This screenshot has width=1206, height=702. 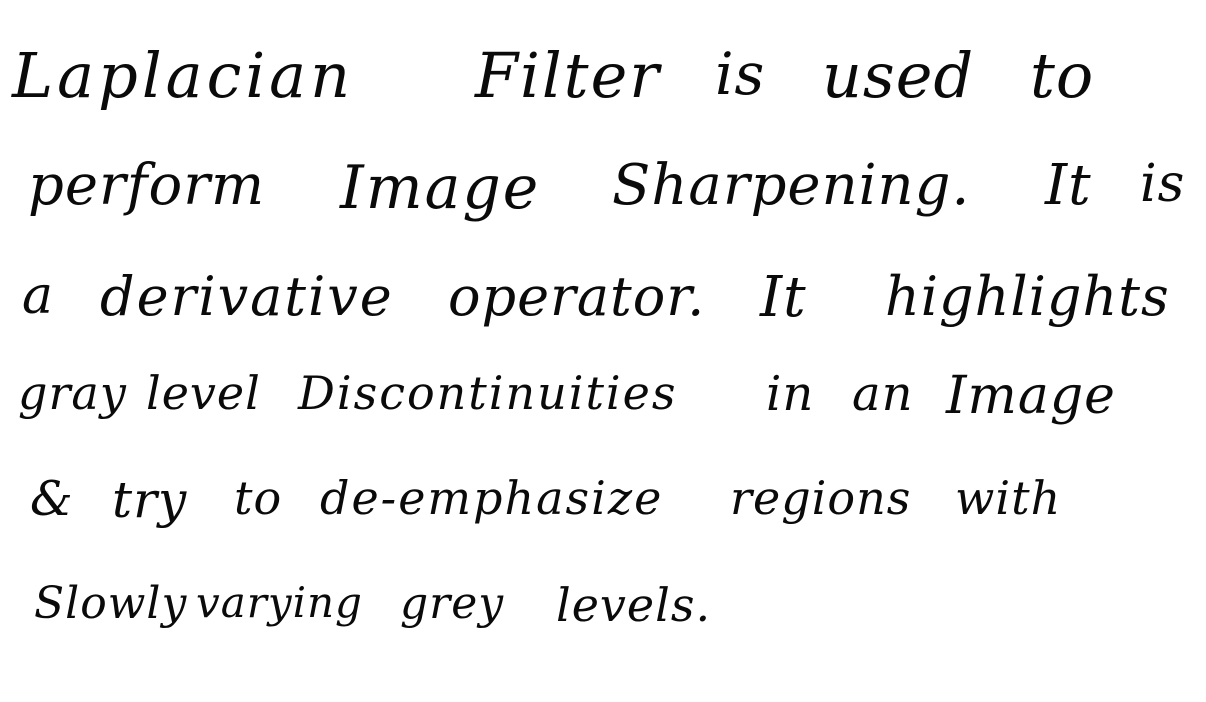 What do you see at coordinates (488, 393) in the screenshot?
I see `note-word: Discontinuities` at bounding box center [488, 393].